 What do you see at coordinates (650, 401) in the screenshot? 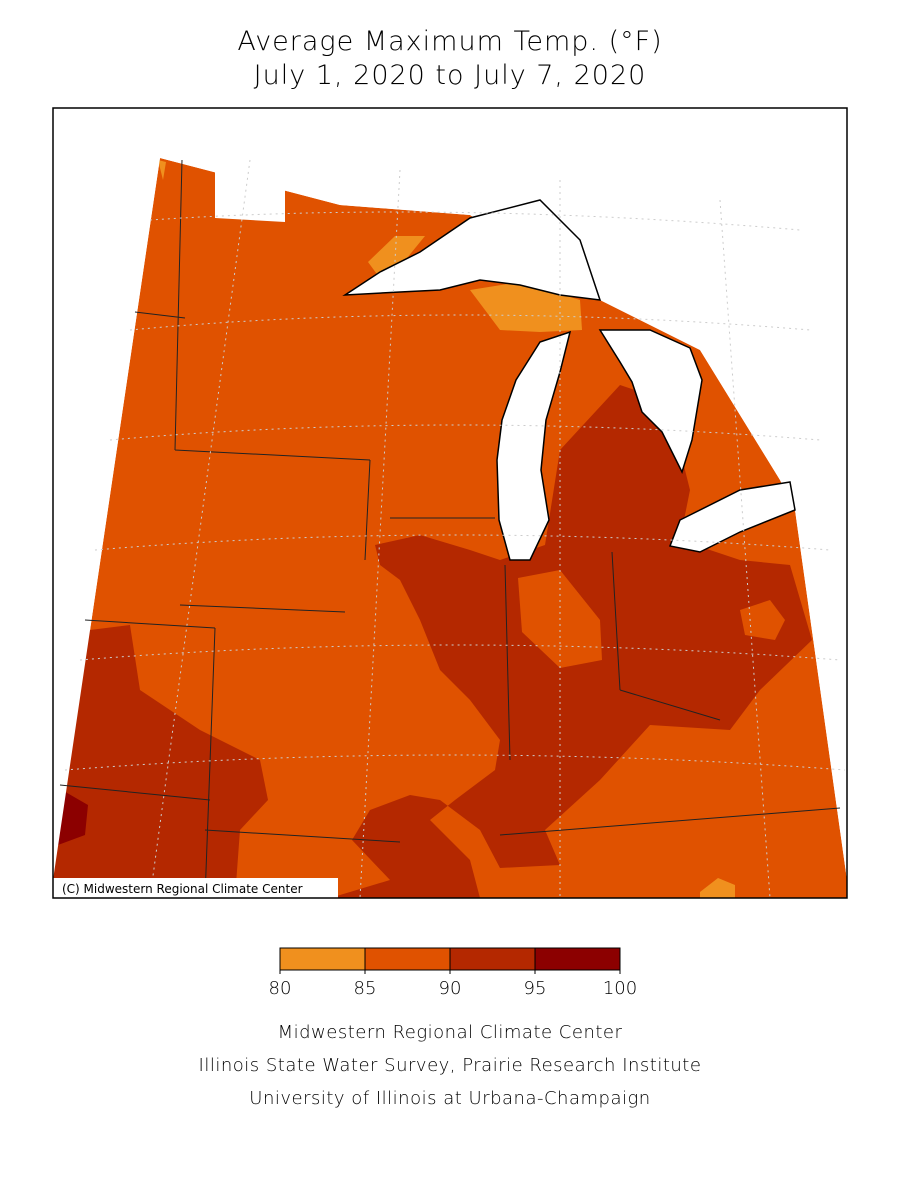
I see `lake-huron` at bounding box center [650, 401].